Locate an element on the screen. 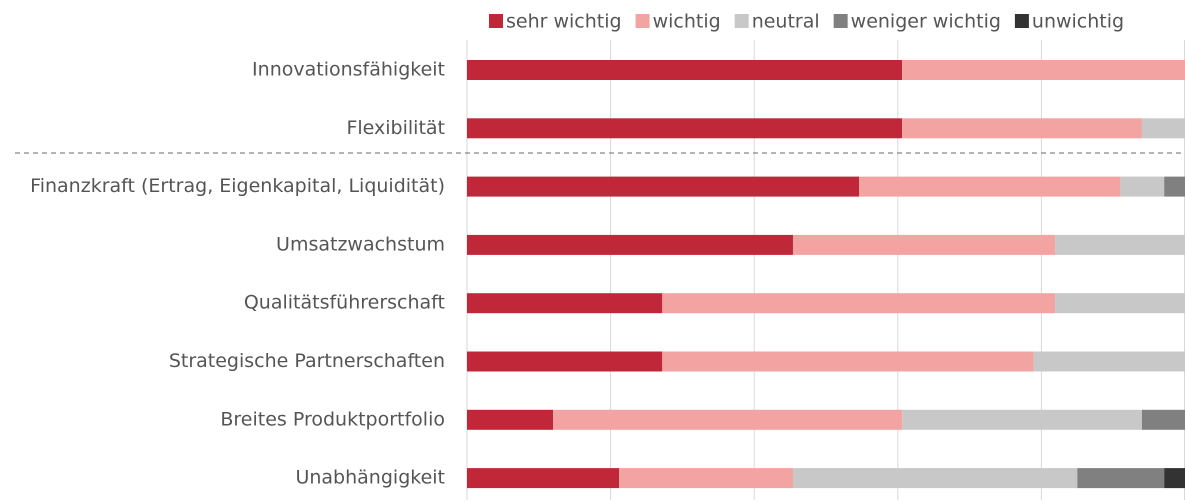 This screenshot has width=1185, height=502. legend-label: weniger wichtig is located at coordinates (926, 22).